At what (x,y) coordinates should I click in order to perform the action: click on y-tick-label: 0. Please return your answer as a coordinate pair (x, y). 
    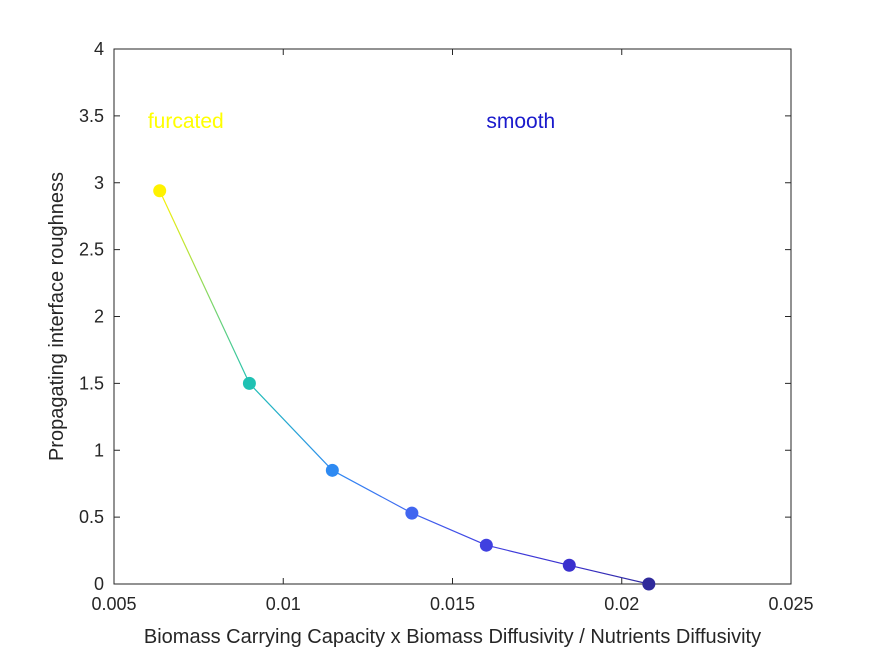
    Looking at the image, I should click on (99, 584).